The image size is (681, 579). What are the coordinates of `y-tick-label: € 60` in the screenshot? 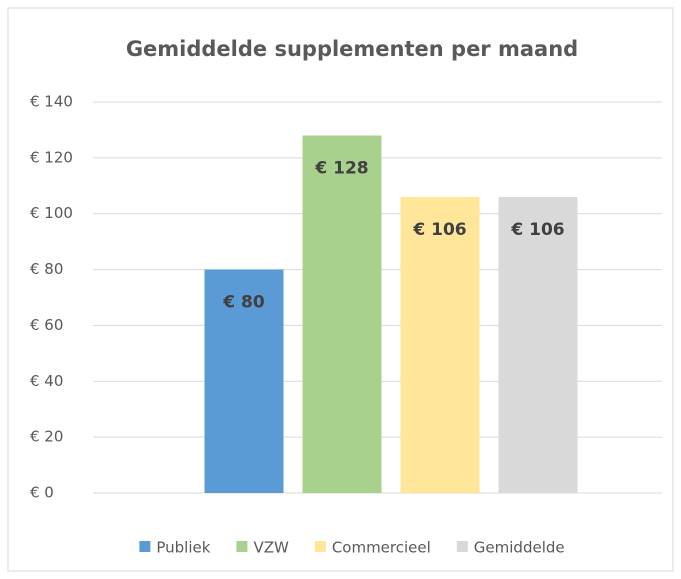 It's located at (46, 325).